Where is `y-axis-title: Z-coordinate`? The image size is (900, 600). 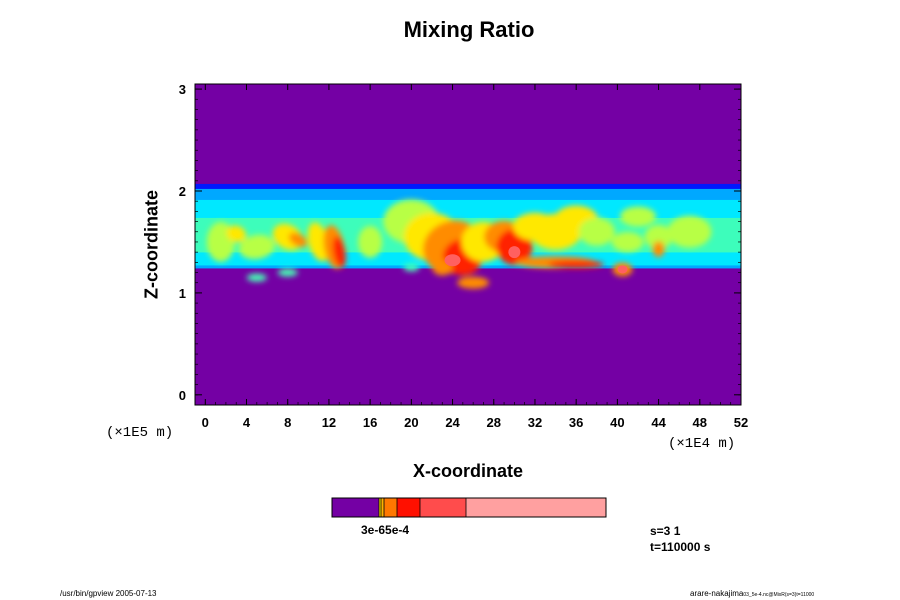 y-axis-title: Z-coordinate is located at coordinates (151, 245).